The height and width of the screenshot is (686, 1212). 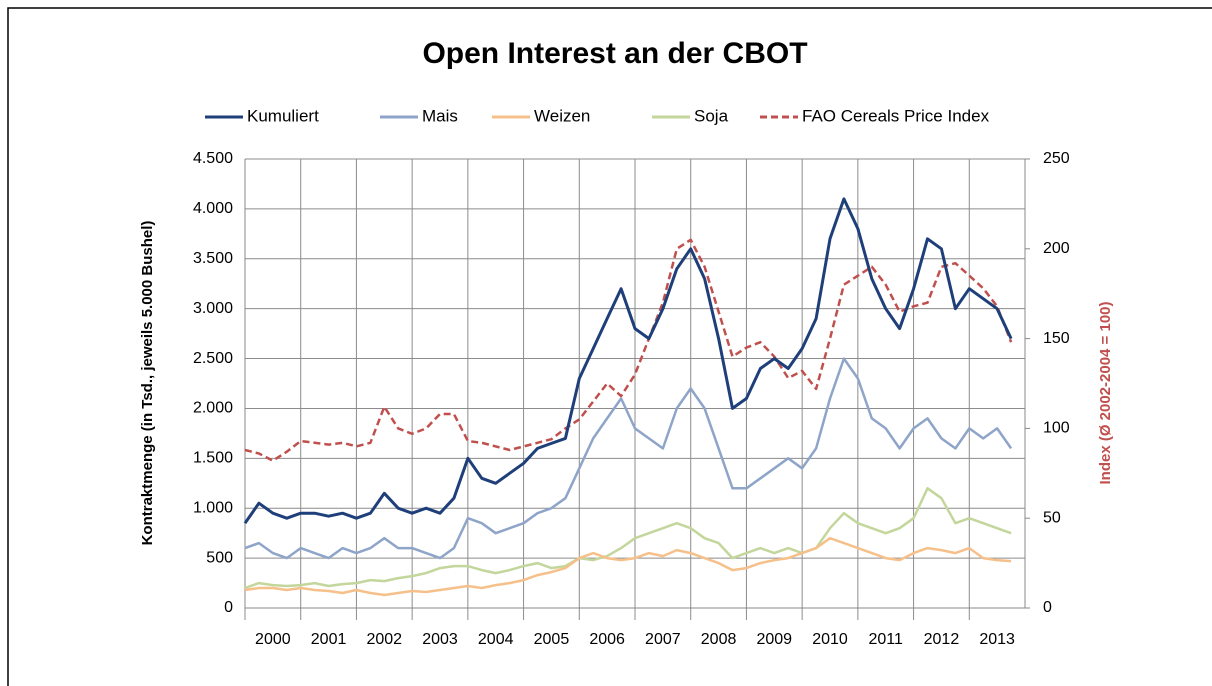 What do you see at coordinates (1047, 607) in the screenshot?
I see `y2-tick-label: 0` at bounding box center [1047, 607].